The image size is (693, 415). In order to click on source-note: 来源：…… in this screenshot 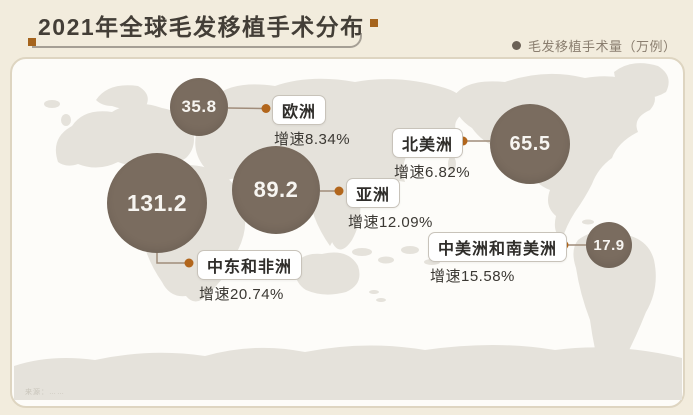, I will do `click(45, 392)`.